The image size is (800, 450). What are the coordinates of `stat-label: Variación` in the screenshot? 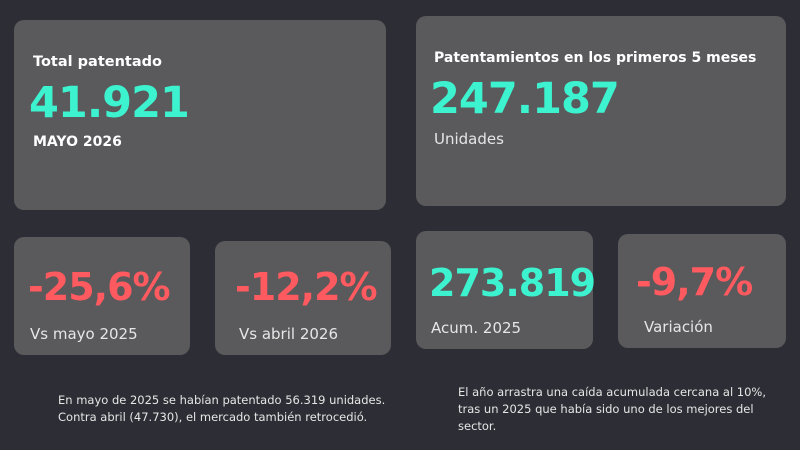 It's located at (678, 327).